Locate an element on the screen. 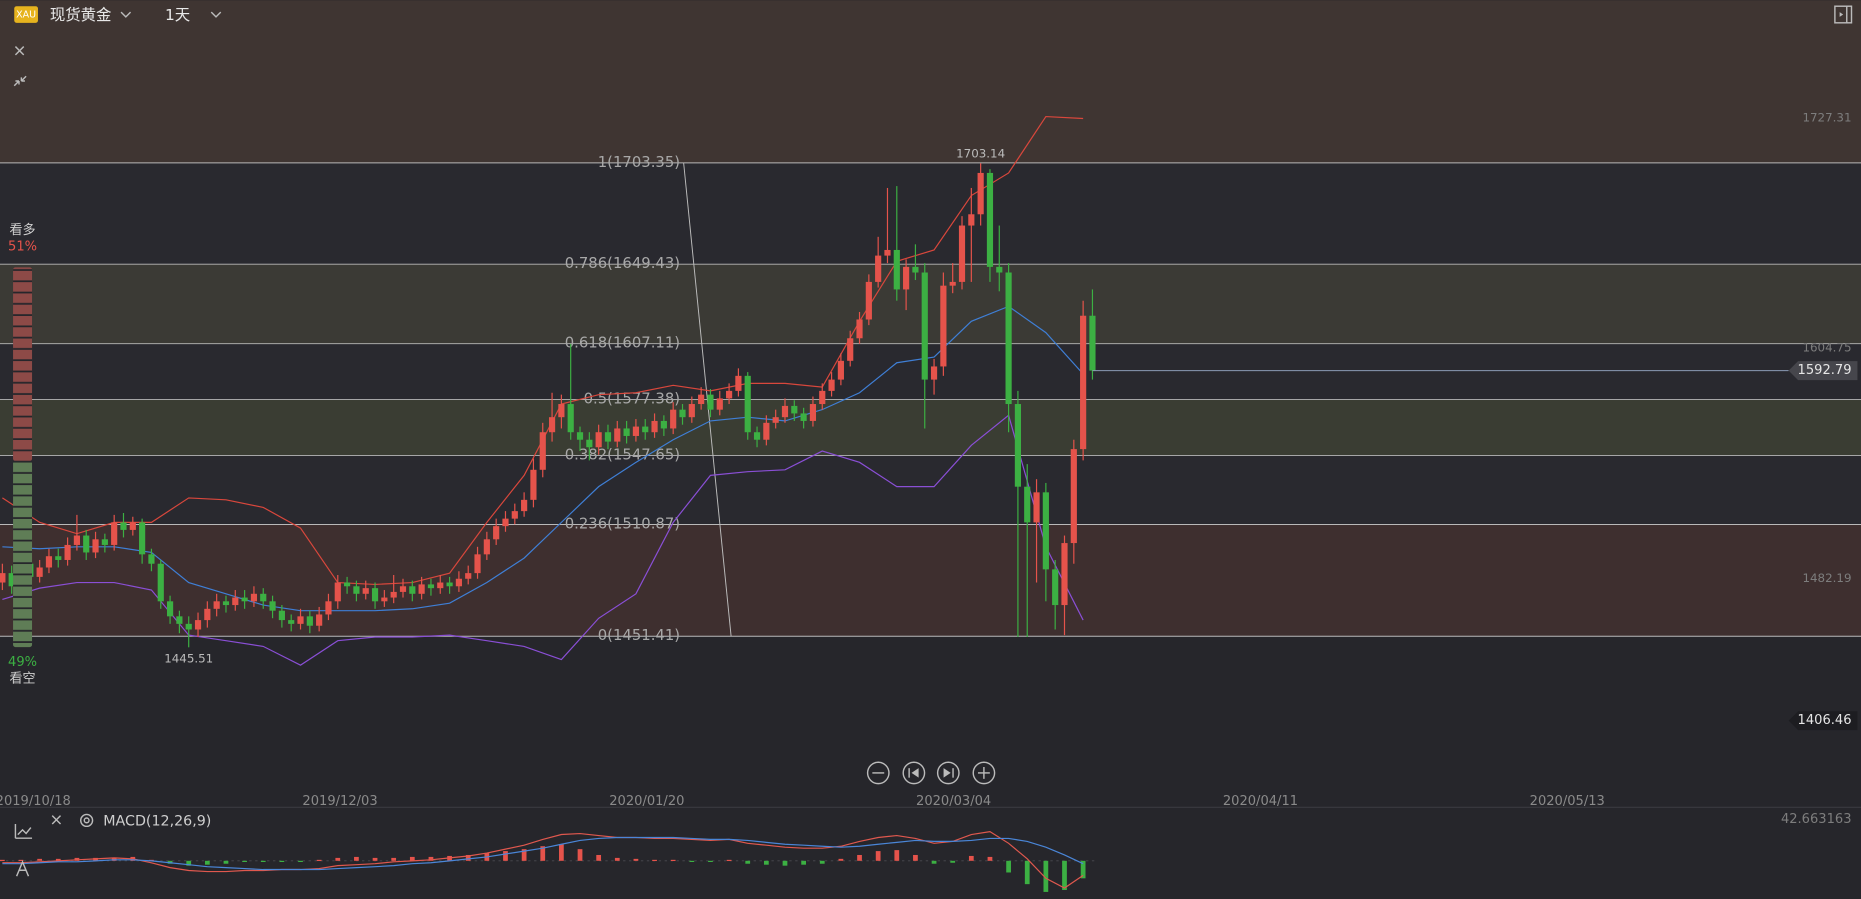  x-tick-label: 2020/04/11 is located at coordinates (1260, 801).